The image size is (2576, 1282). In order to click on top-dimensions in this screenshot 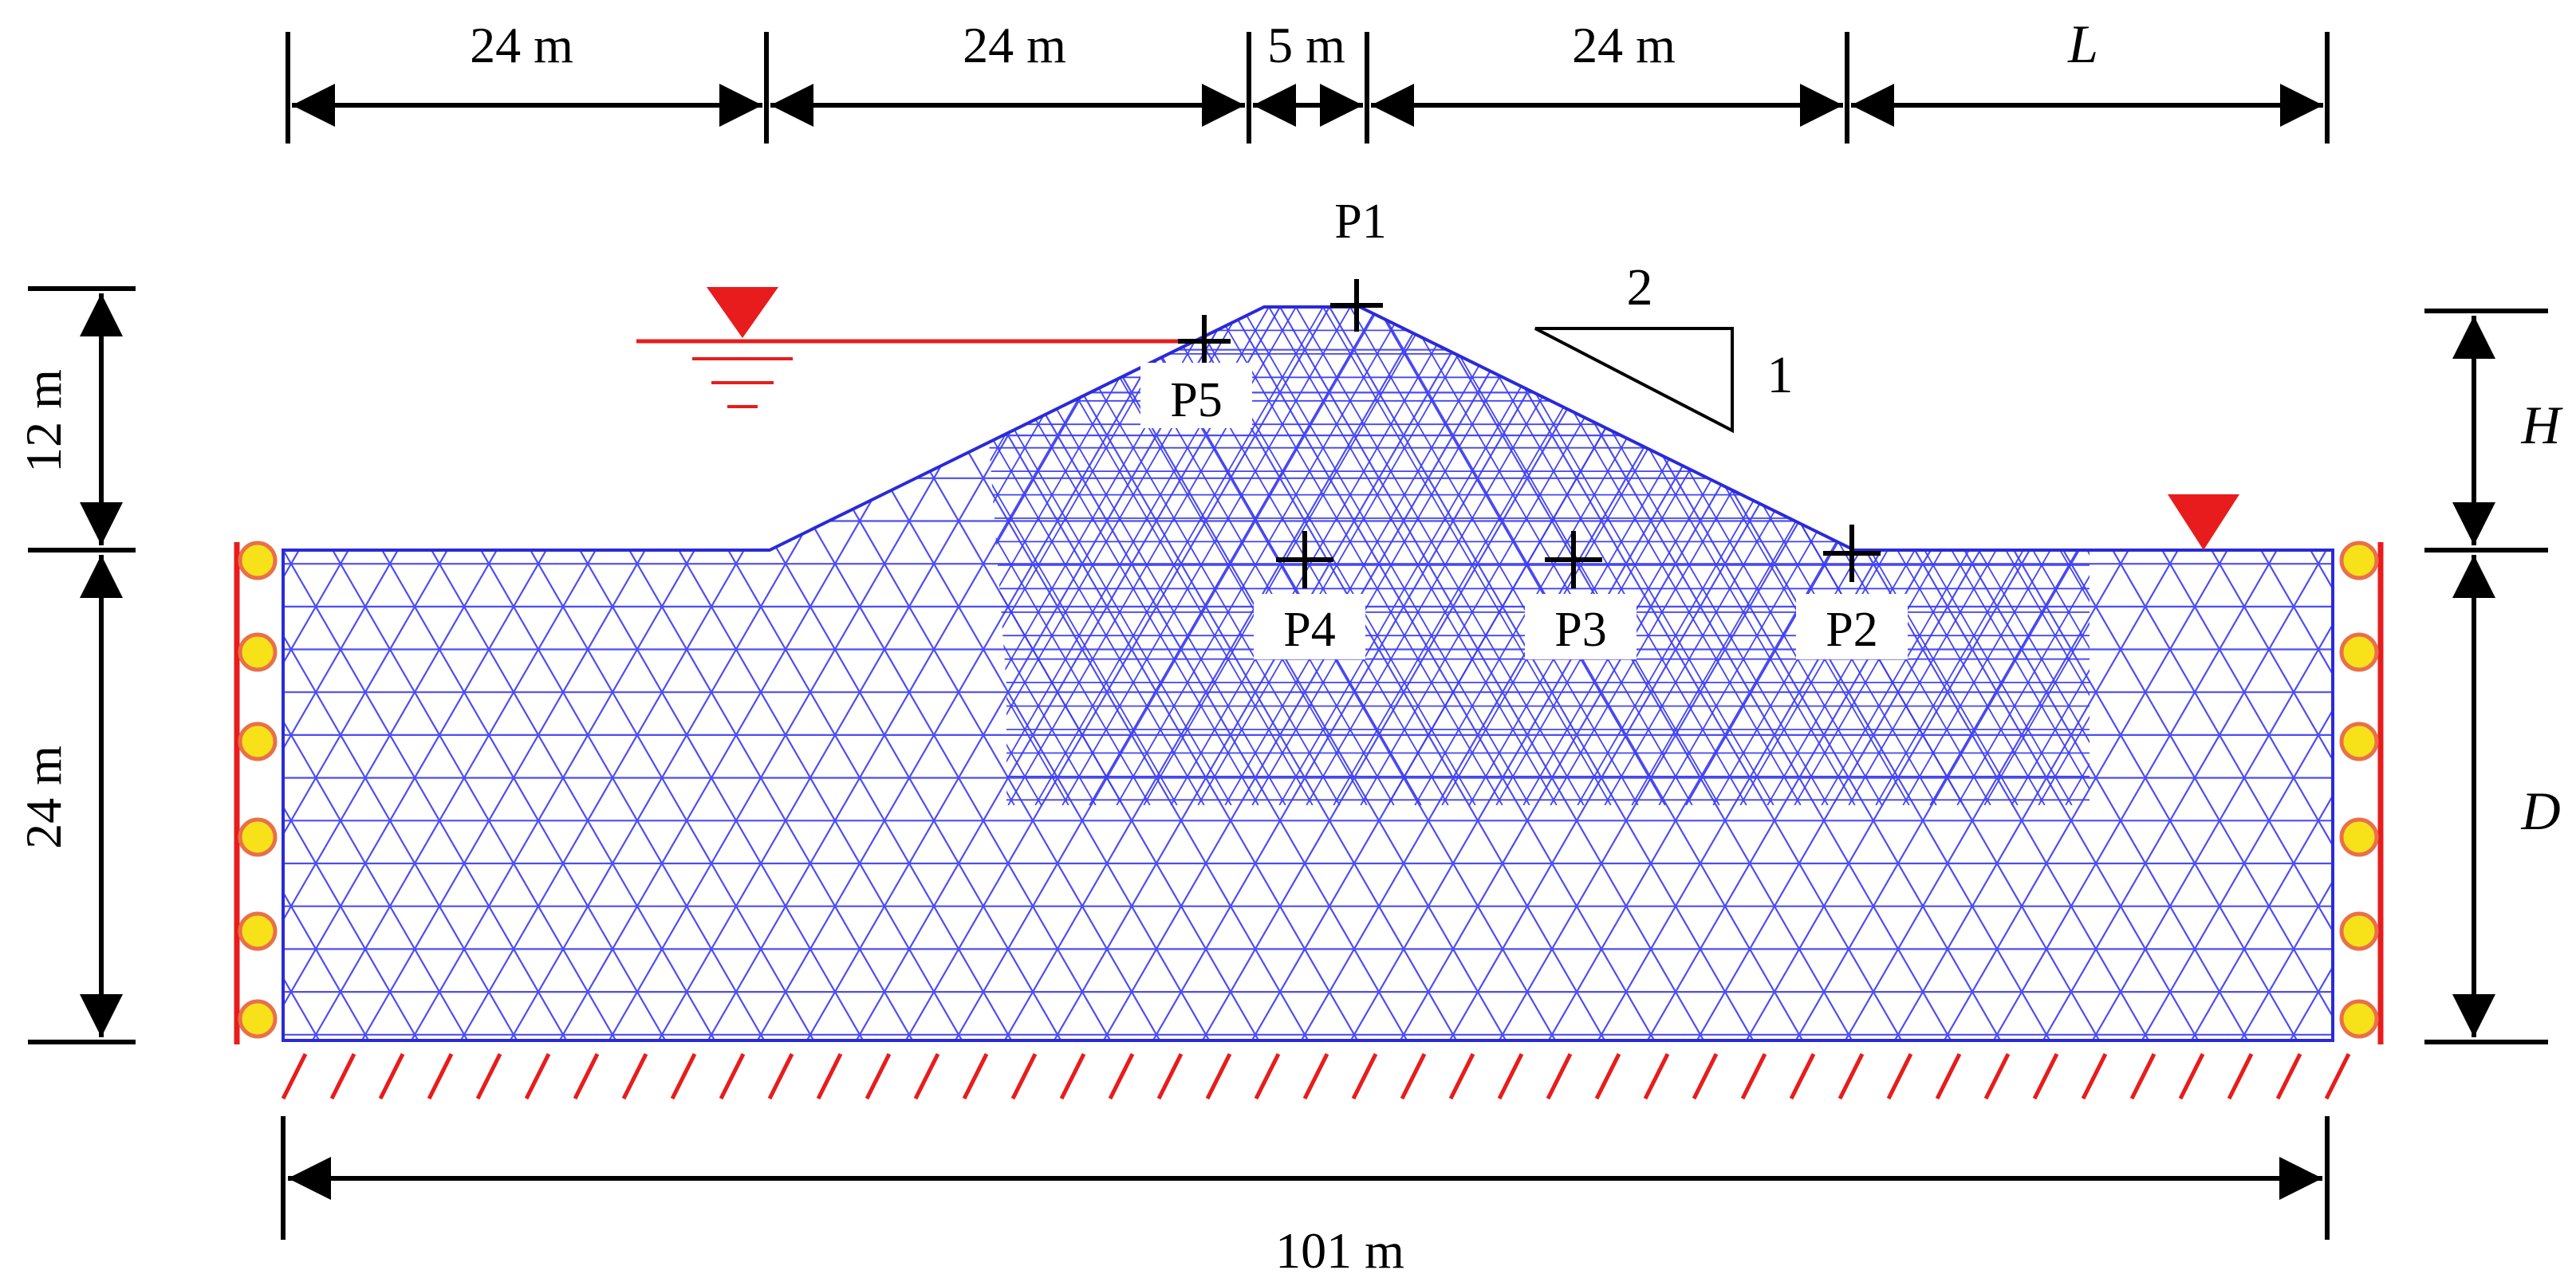, I will do `click(1308, 88)`.